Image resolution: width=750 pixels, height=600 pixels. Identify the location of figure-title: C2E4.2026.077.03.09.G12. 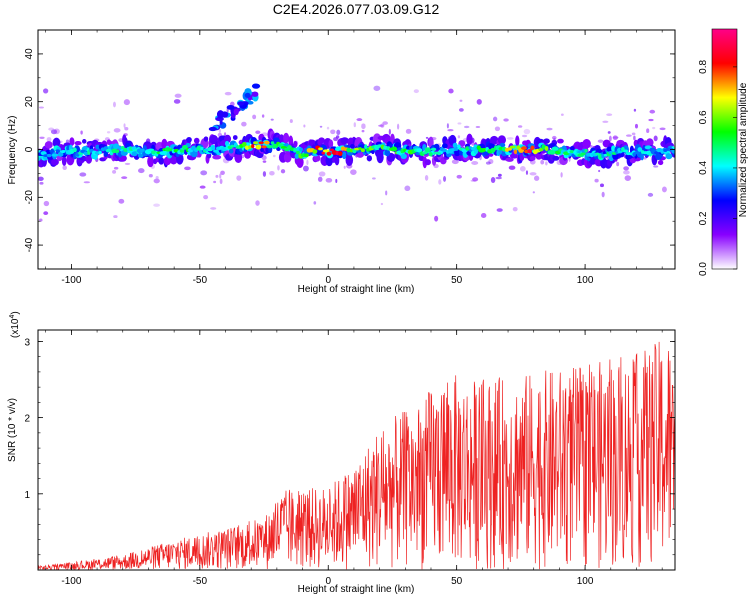
(356, 9).